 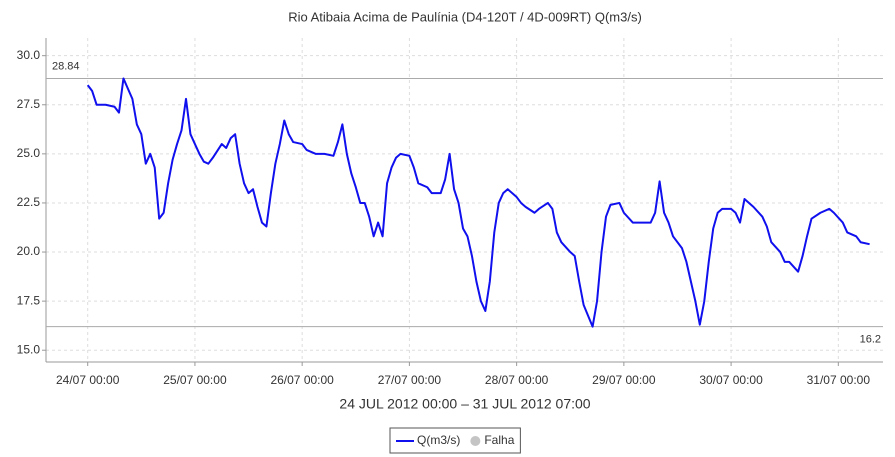 I want to click on x-tick-label: 25/07 00:00, so click(x=195, y=380).